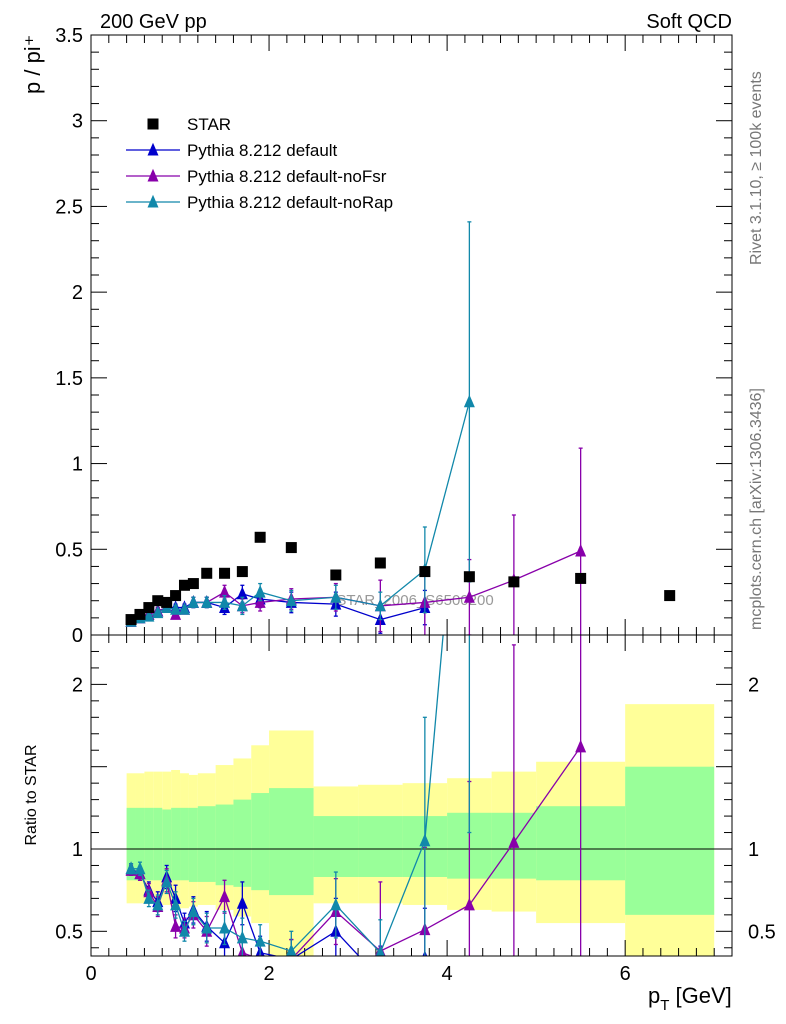  I want to click on y-tick-label: 3, so click(77, 122).